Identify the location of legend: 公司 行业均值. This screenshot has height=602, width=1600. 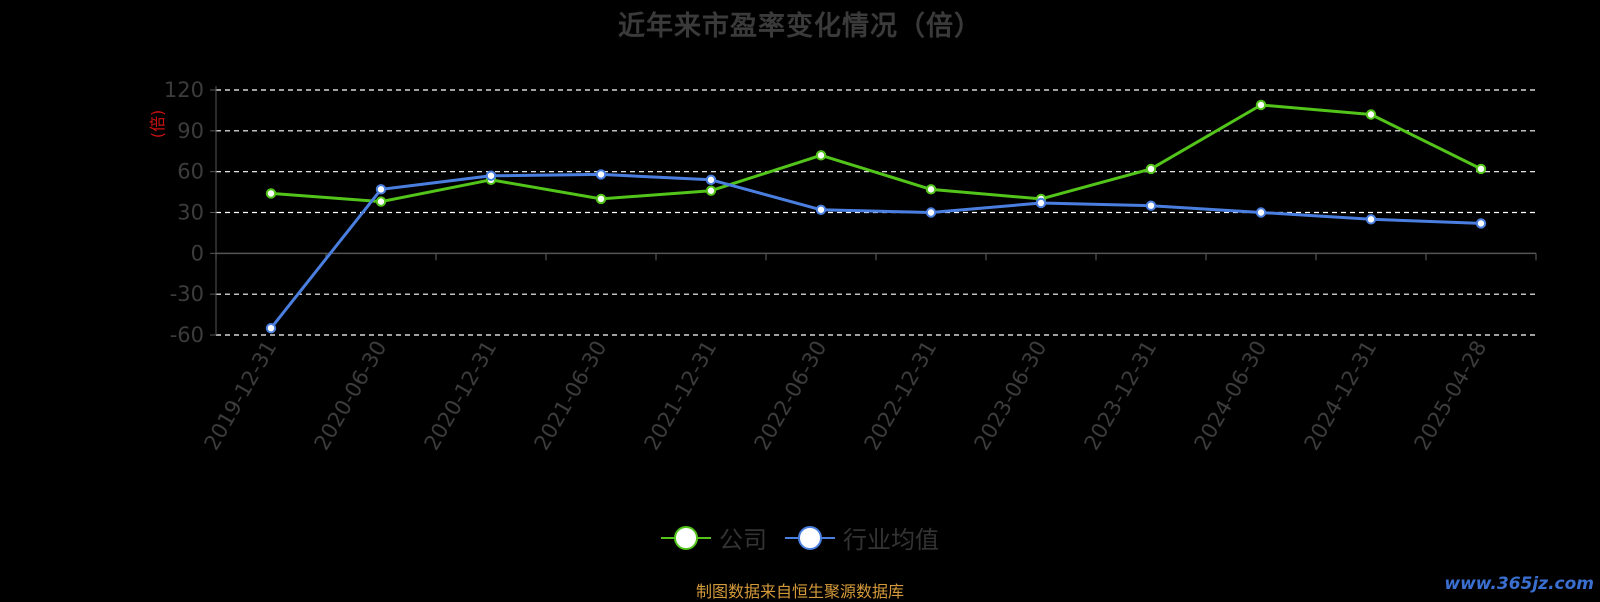
(800, 537).